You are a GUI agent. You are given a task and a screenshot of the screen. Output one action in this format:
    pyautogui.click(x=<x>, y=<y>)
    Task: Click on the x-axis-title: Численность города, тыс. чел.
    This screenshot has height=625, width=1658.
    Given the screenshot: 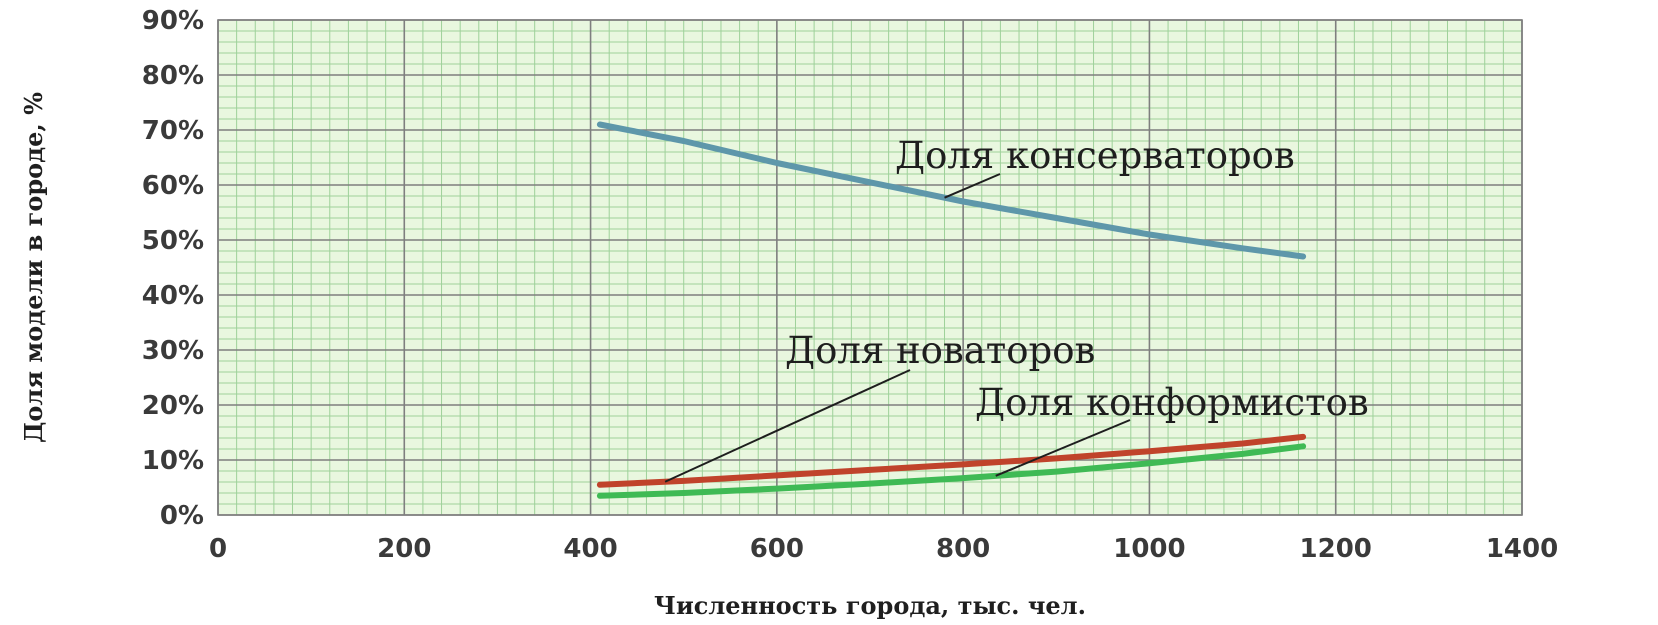 What is the action you would take?
    pyautogui.click(x=870, y=605)
    